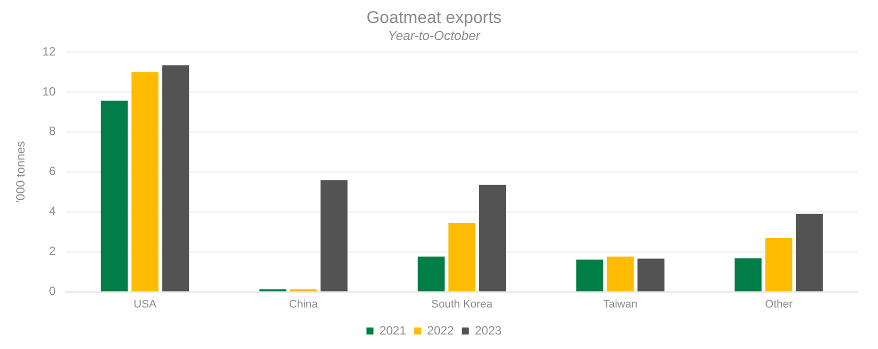  What do you see at coordinates (52, 291) in the screenshot?
I see `y-tick-label: 0` at bounding box center [52, 291].